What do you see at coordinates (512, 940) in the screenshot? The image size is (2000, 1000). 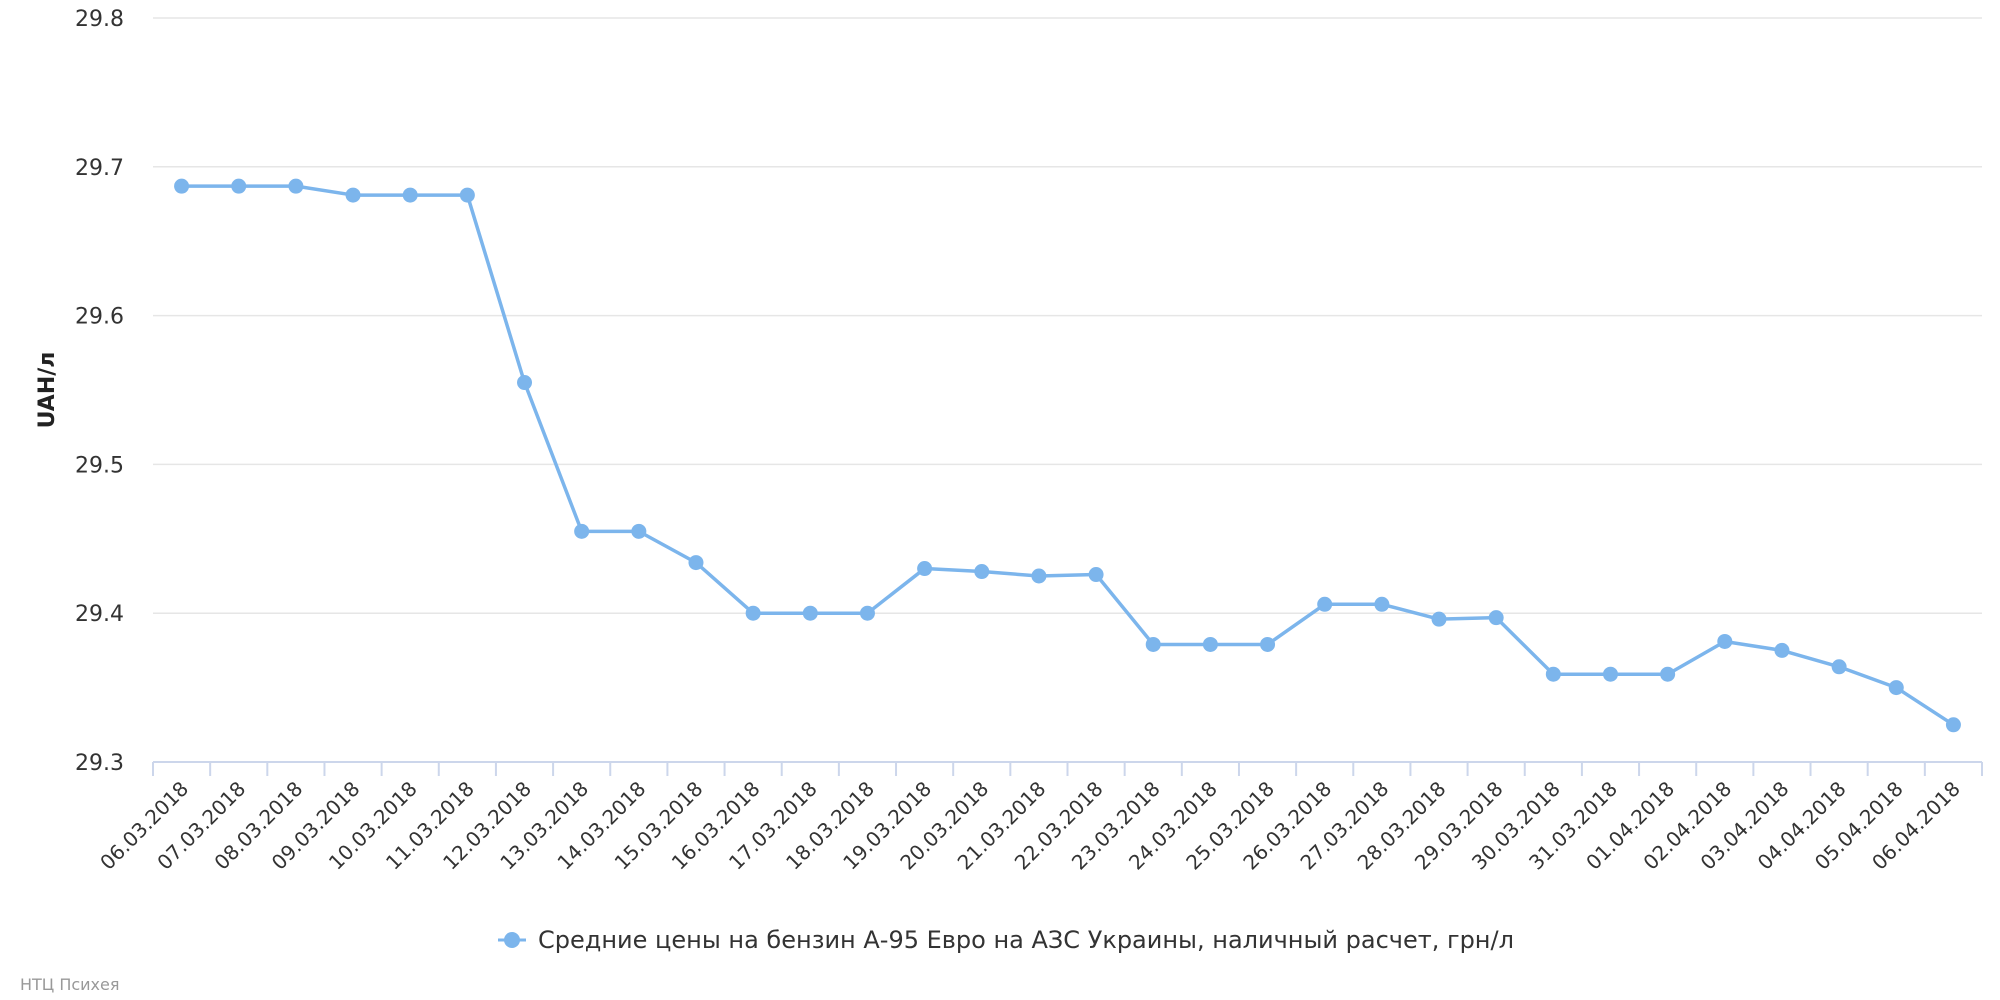 I see `legend-symbol-marker` at bounding box center [512, 940].